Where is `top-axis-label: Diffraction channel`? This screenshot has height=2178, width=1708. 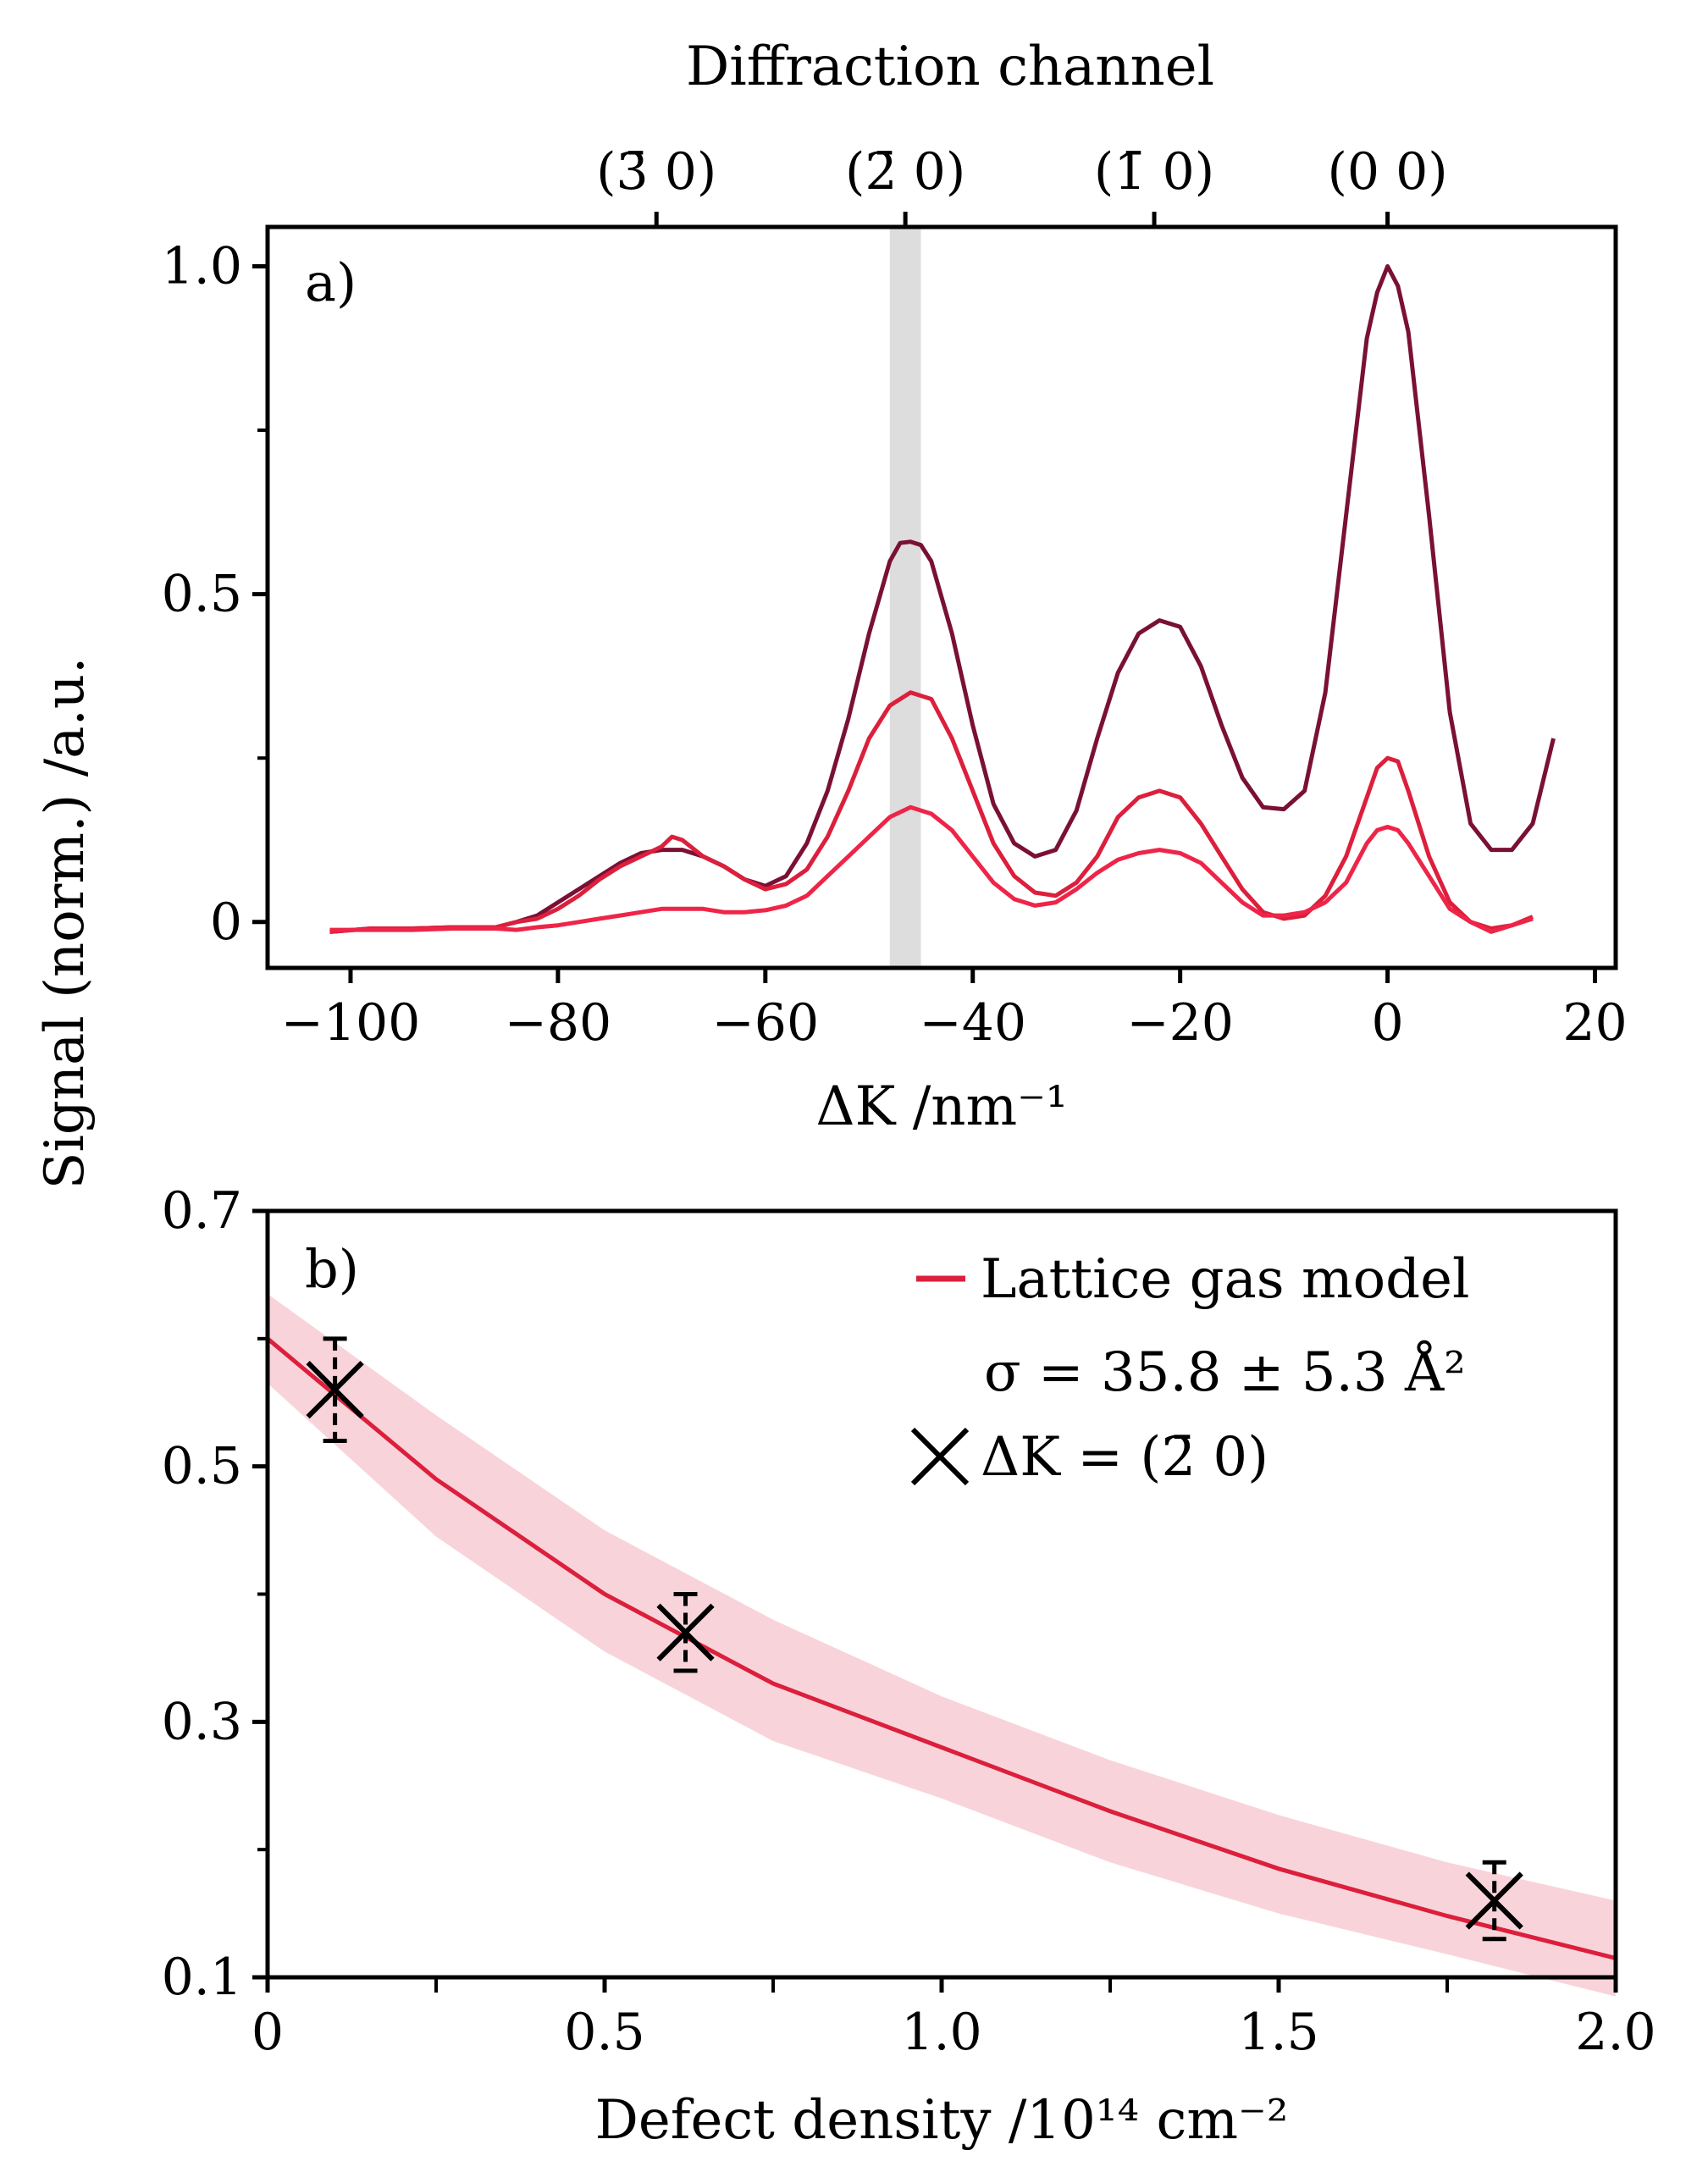
top-axis-label: Diffraction channel is located at coordinates (950, 67).